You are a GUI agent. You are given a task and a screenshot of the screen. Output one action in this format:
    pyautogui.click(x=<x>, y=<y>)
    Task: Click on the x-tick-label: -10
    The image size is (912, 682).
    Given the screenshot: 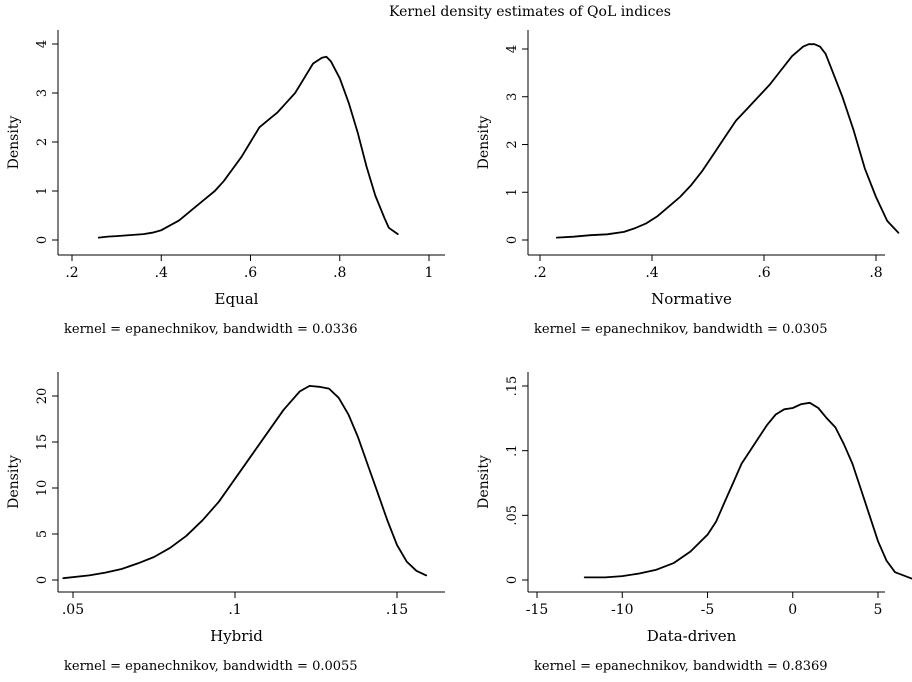 What is the action you would take?
    pyautogui.click(x=622, y=610)
    